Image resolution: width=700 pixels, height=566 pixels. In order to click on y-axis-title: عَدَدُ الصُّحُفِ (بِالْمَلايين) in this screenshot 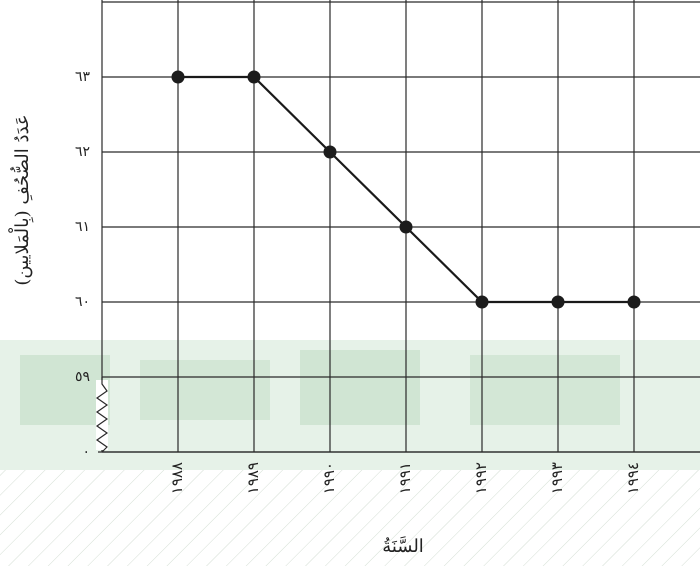, I will do `click(21, 199)`.